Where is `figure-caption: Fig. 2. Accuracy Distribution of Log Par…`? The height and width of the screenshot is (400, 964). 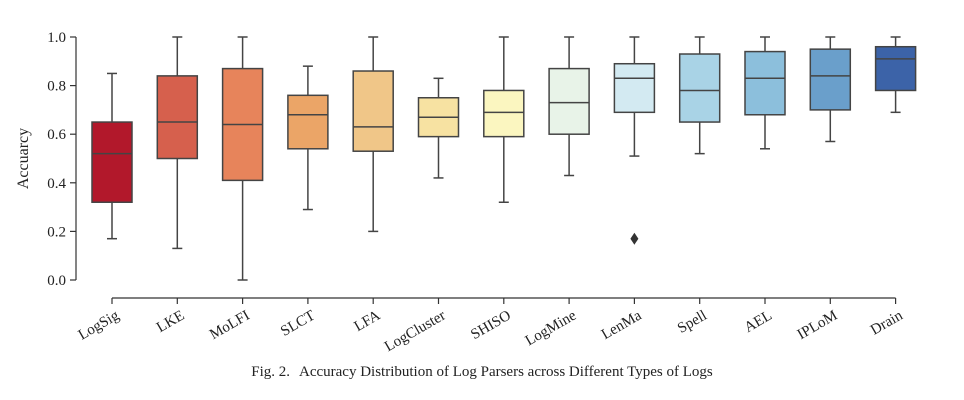 figure-caption: Fig. 2. Accuracy Distribution of Log Par… is located at coordinates (482, 372).